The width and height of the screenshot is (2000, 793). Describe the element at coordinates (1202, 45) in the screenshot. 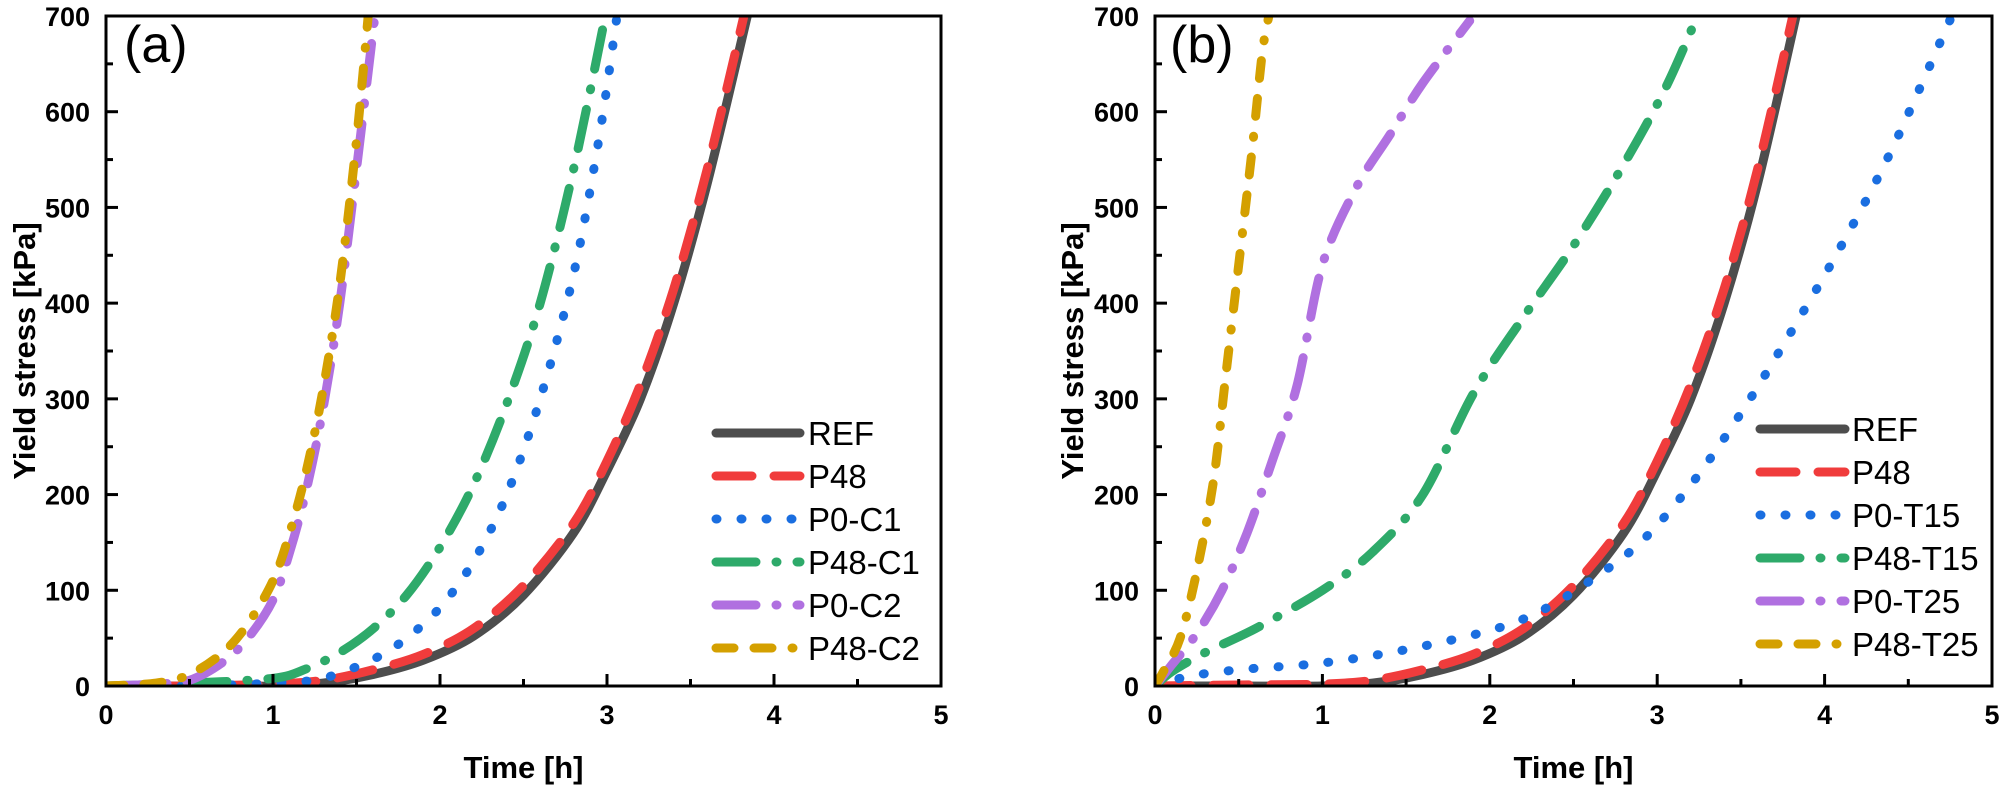

I see `panel-label: (b)` at that location.